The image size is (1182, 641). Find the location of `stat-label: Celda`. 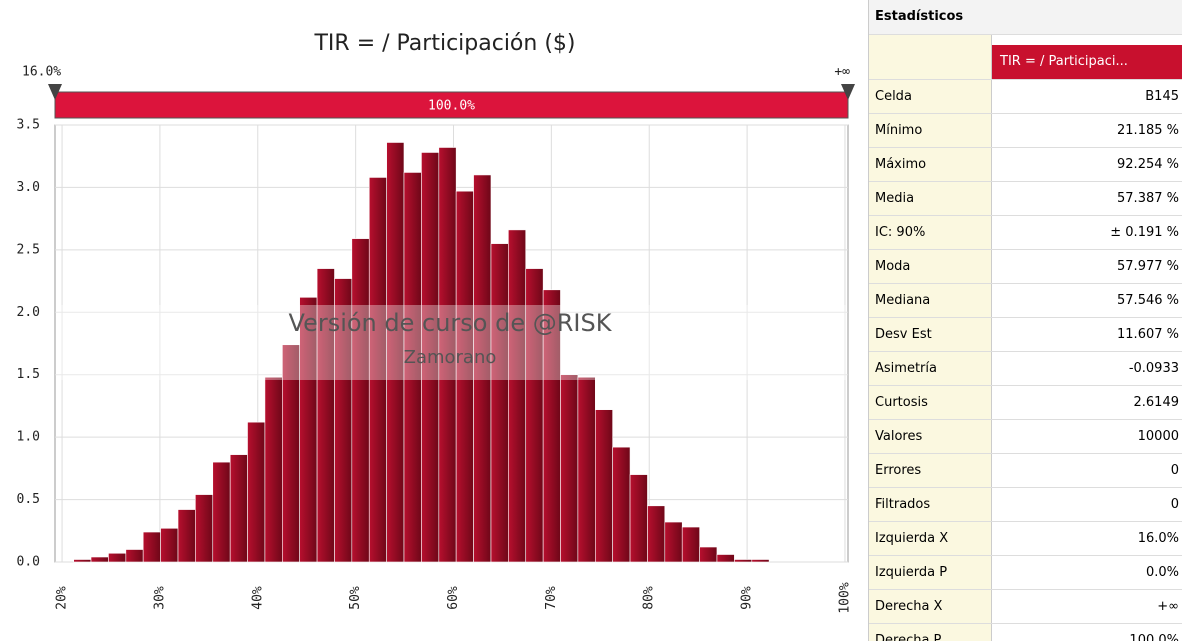

stat-label: Celda is located at coordinates (930, 96).